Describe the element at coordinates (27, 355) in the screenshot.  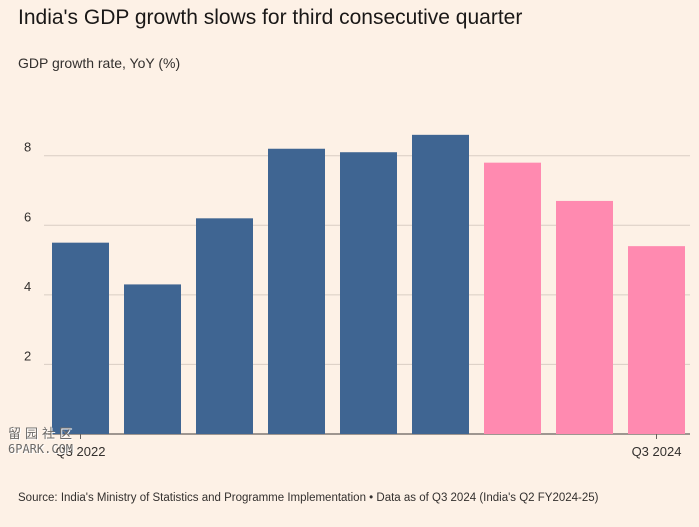
I see `y-tick-label: 2` at that location.